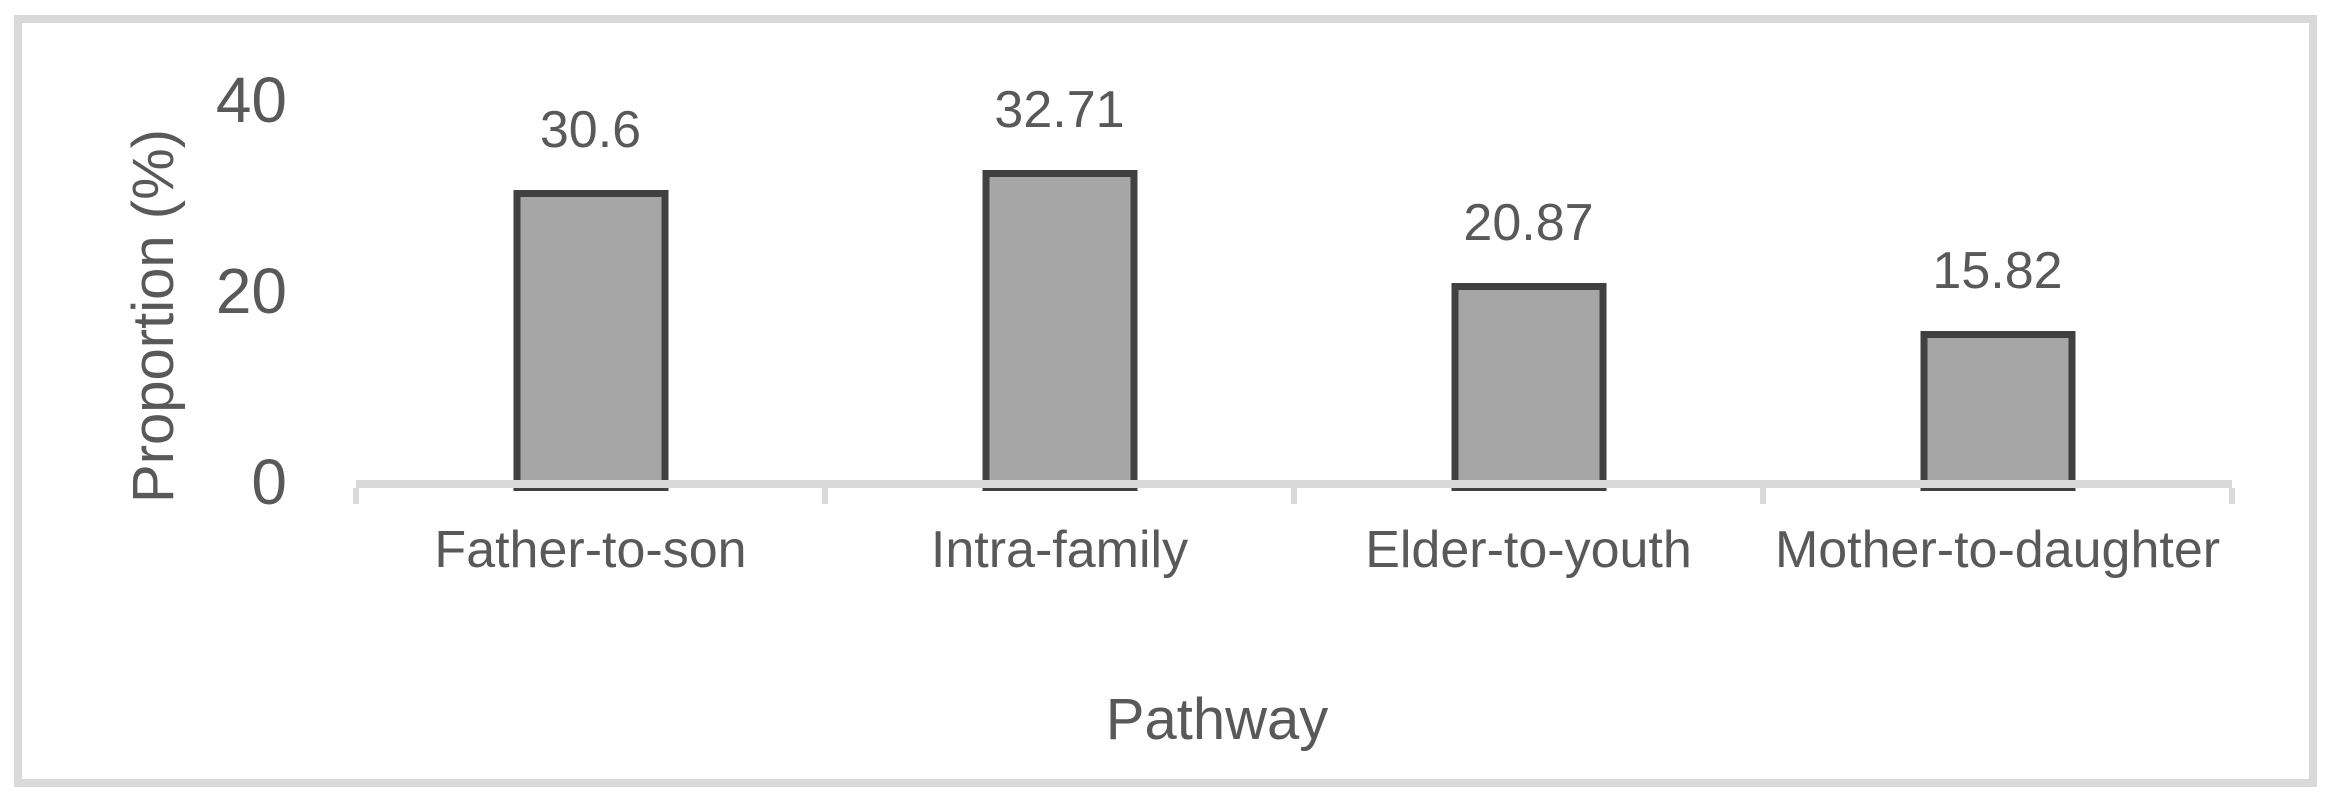 This screenshot has width=2330, height=802. Describe the element at coordinates (1997, 550) in the screenshot. I see `category-label: Mother-to-daughter` at that location.